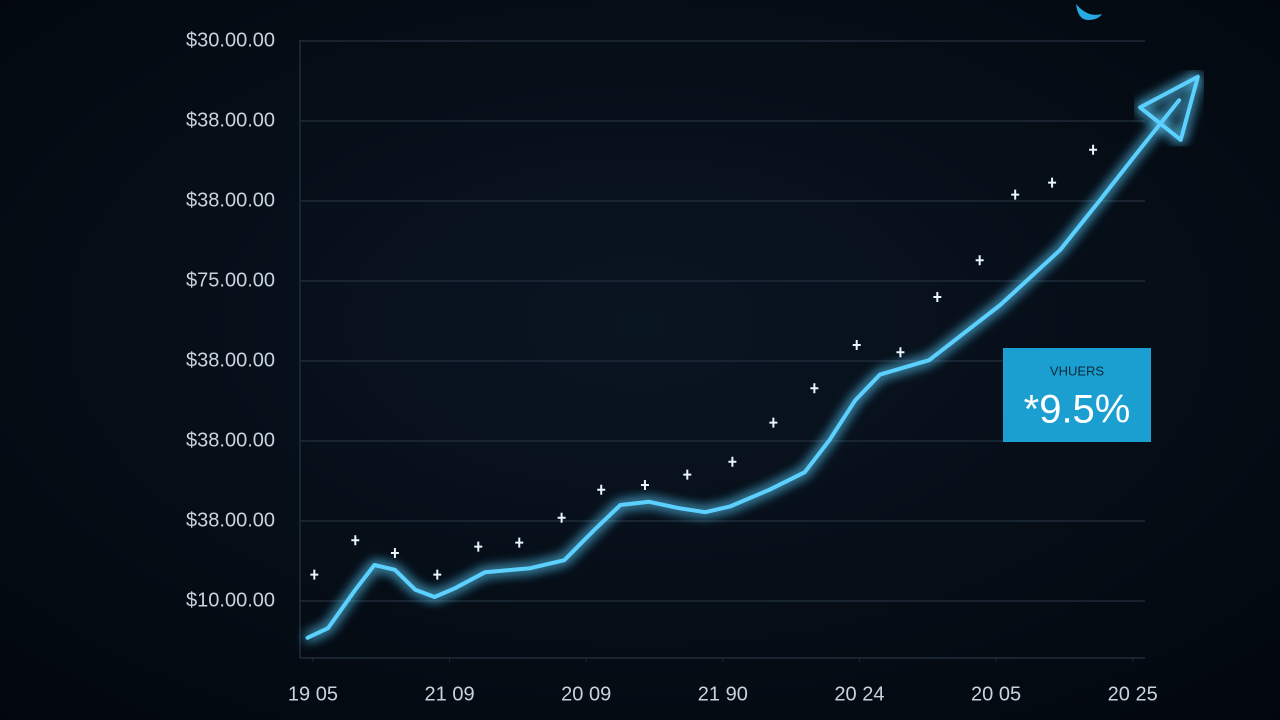 This screenshot has width=1280, height=720. What do you see at coordinates (586, 694) in the screenshot?
I see `x-tick-label: 20 09` at bounding box center [586, 694].